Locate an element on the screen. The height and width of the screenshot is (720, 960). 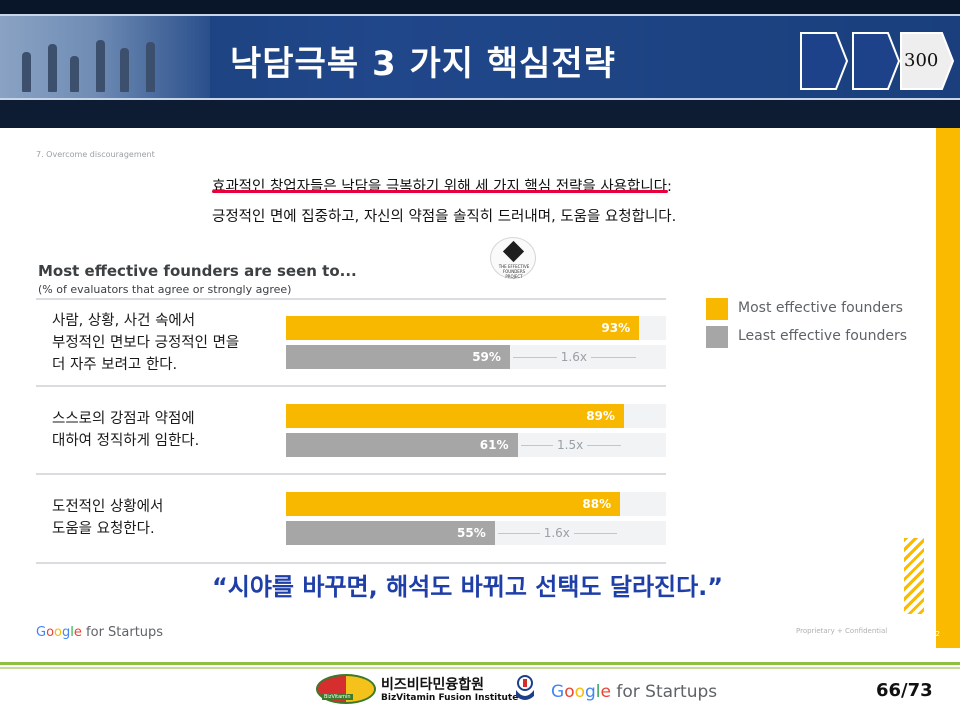
logo-mark-icon is located at coordinates (513, 251).